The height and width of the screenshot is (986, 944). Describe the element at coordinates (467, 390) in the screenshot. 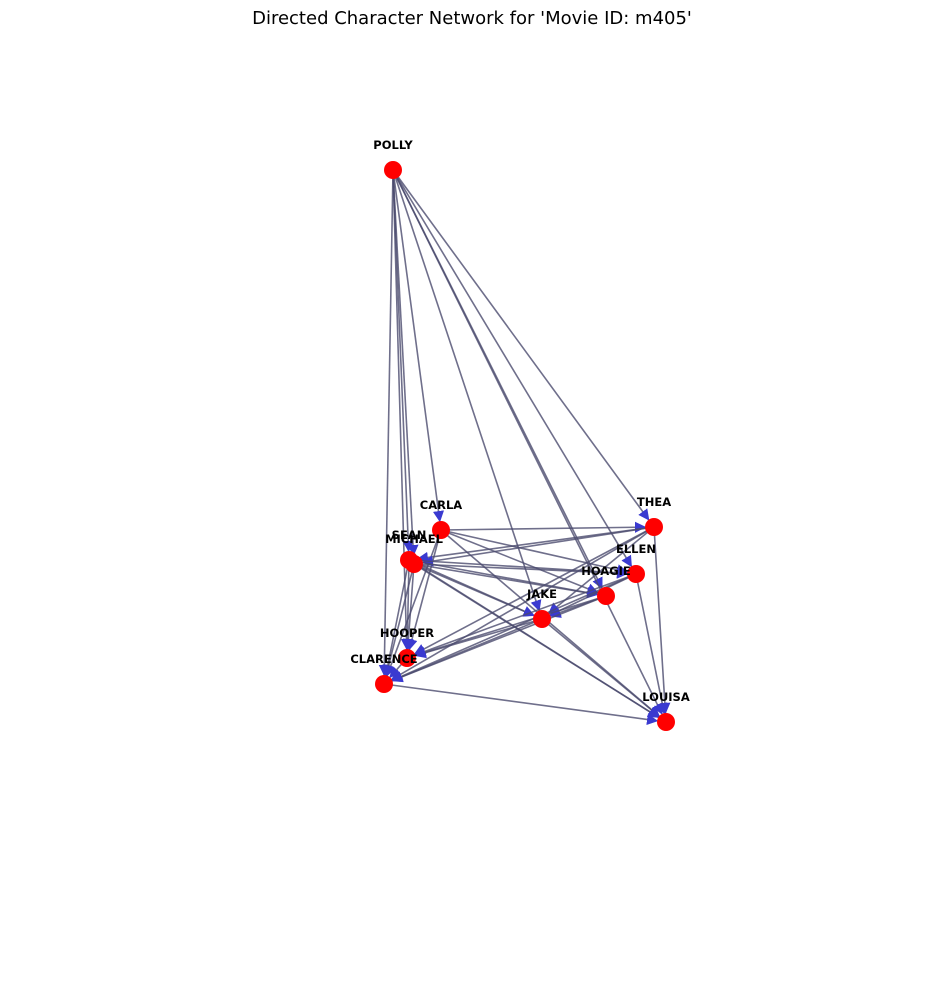

I see `edge-polly-to-jake` at that location.